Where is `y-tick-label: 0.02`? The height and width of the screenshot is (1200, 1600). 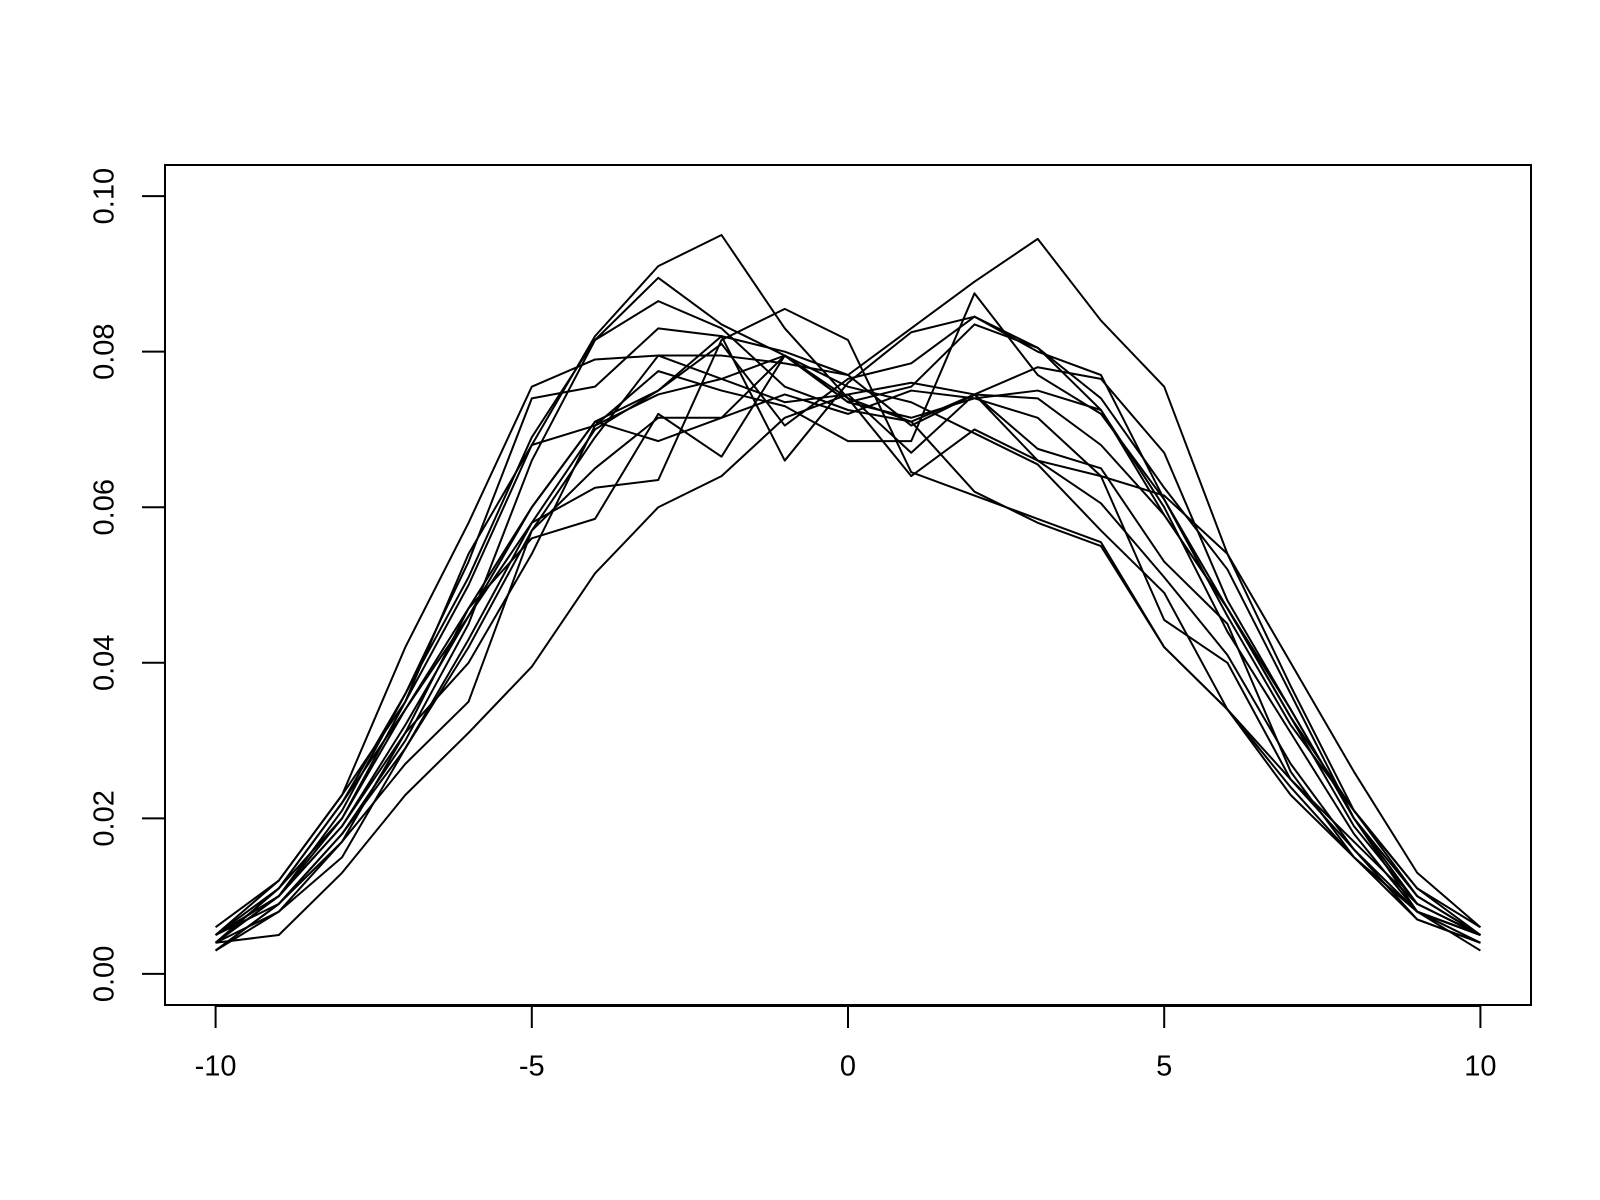
y-tick-label: 0.02 is located at coordinates (105, 818).